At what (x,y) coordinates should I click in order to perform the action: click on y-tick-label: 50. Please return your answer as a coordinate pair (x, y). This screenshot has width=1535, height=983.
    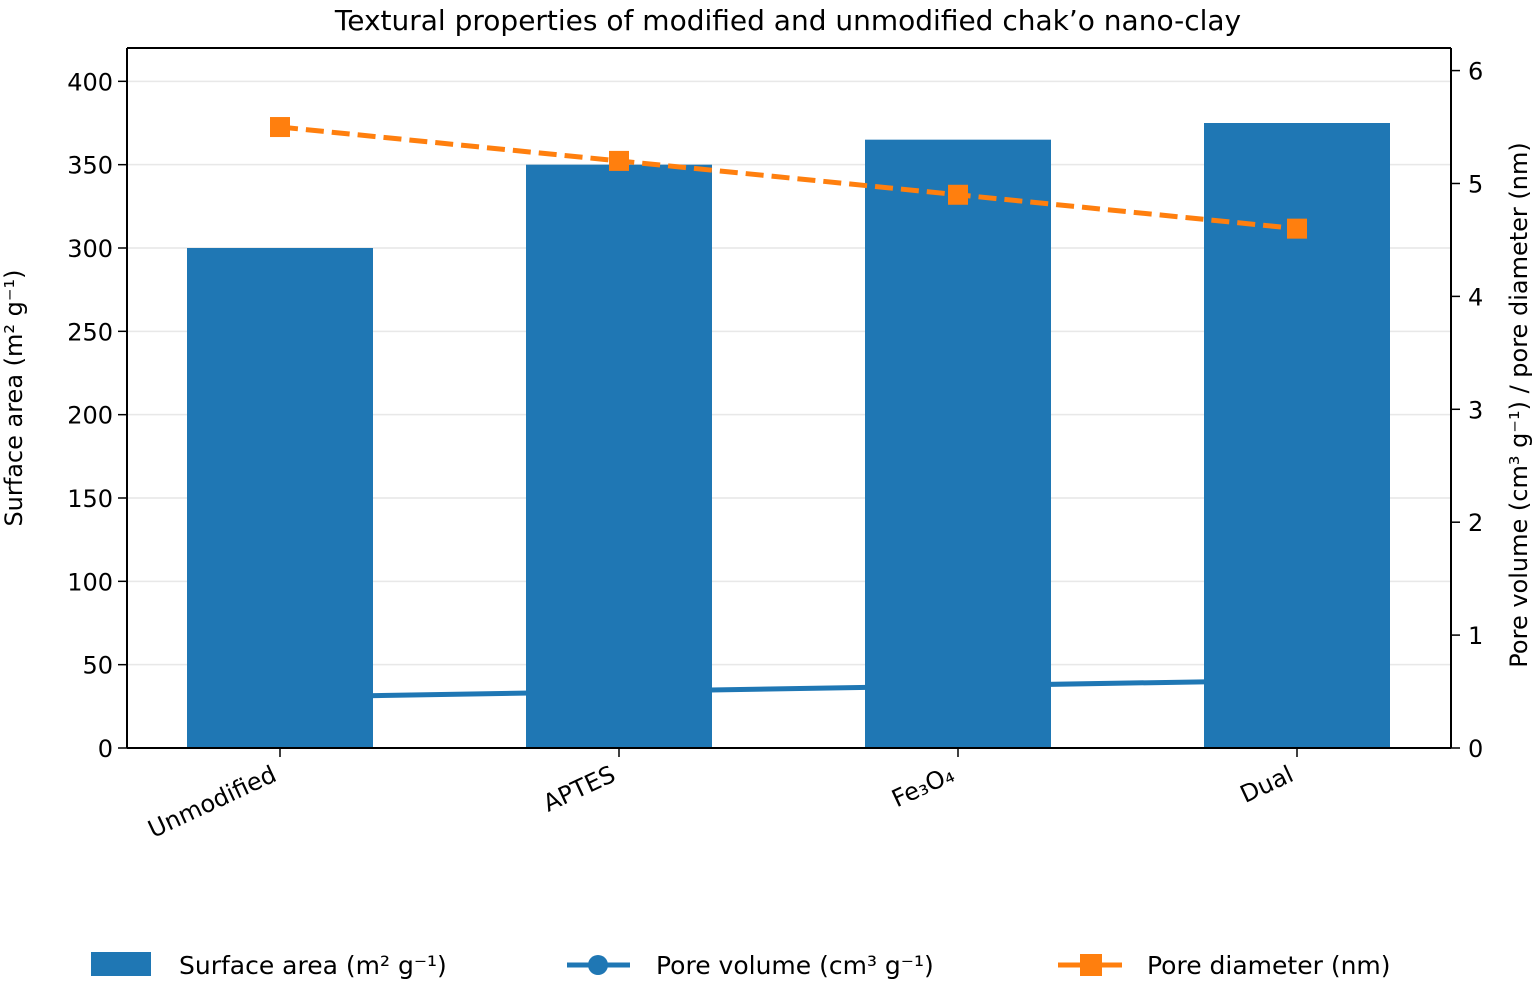
    Looking at the image, I should click on (97, 666).